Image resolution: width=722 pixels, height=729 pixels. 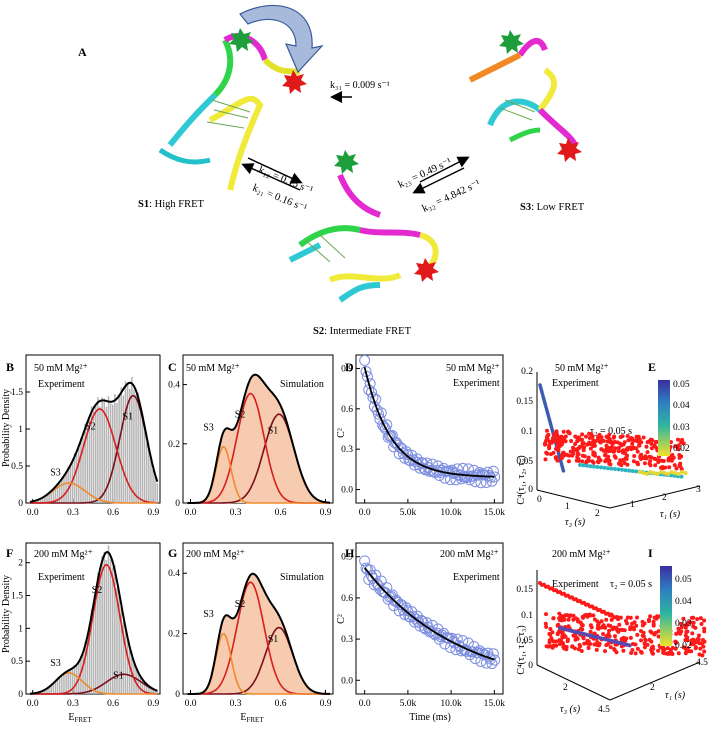 What do you see at coordinates (347, 558) in the screenshot?
I see `y-tick-label: 0.9` at bounding box center [347, 558].